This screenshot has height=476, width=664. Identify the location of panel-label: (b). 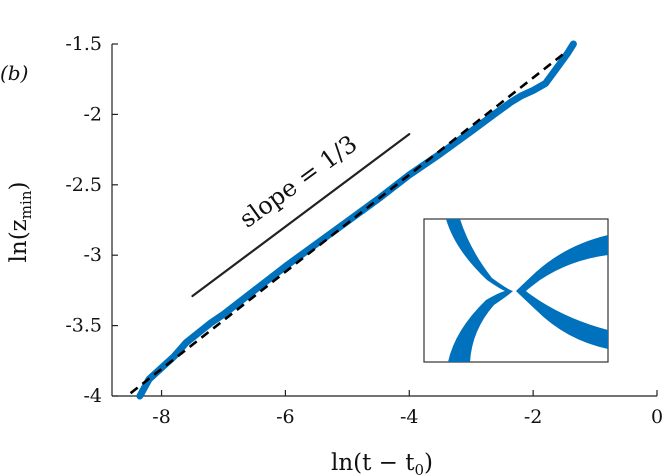
(14, 73).